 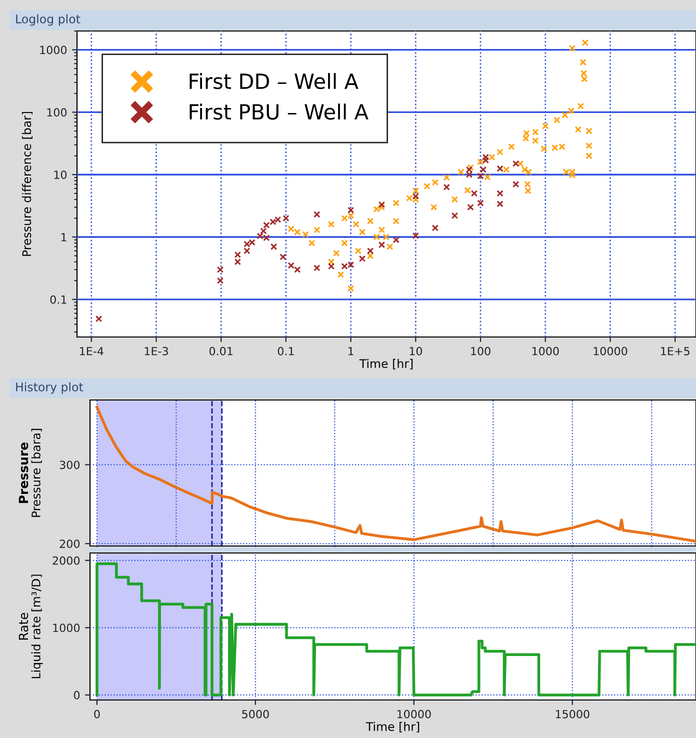 What do you see at coordinates (351, 351) in the screenshot?
I see `x-tick-label: 1` at bounding box center [351, 351].